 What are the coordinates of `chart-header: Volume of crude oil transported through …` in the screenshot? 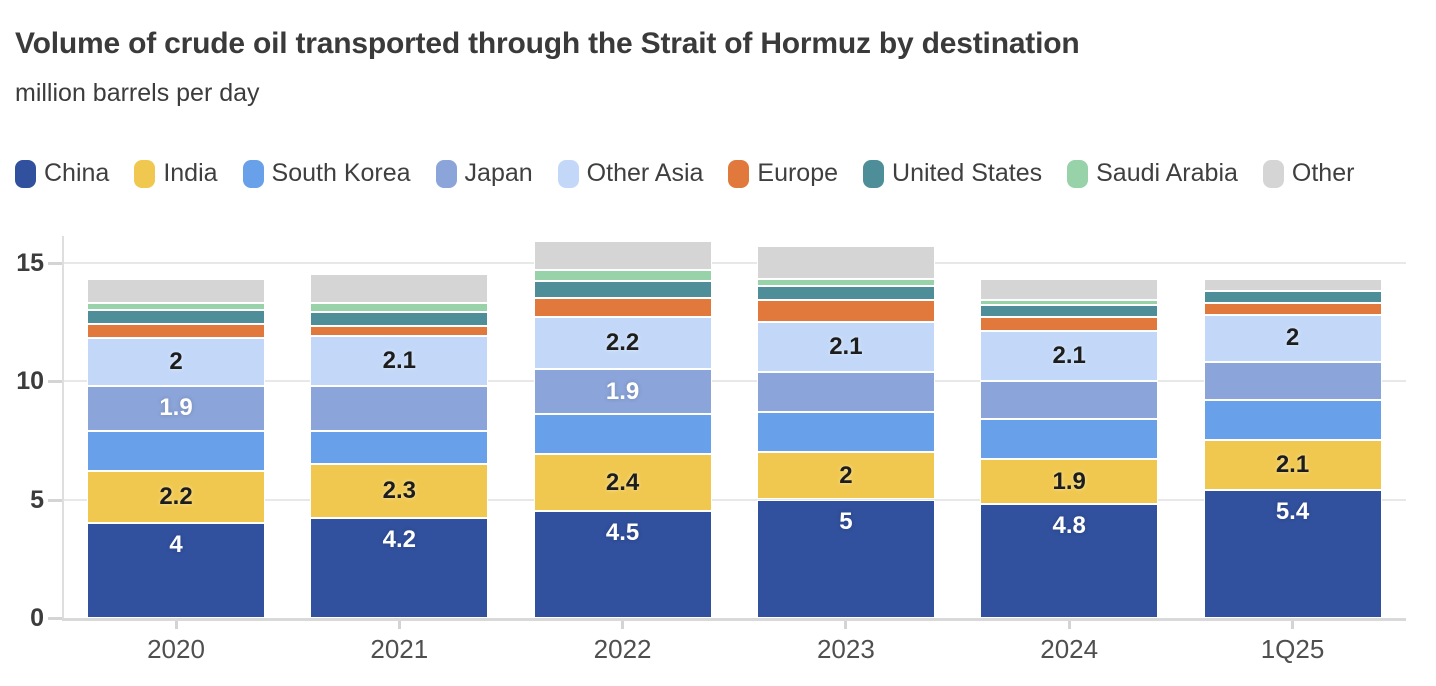 It's located at (720, 67).